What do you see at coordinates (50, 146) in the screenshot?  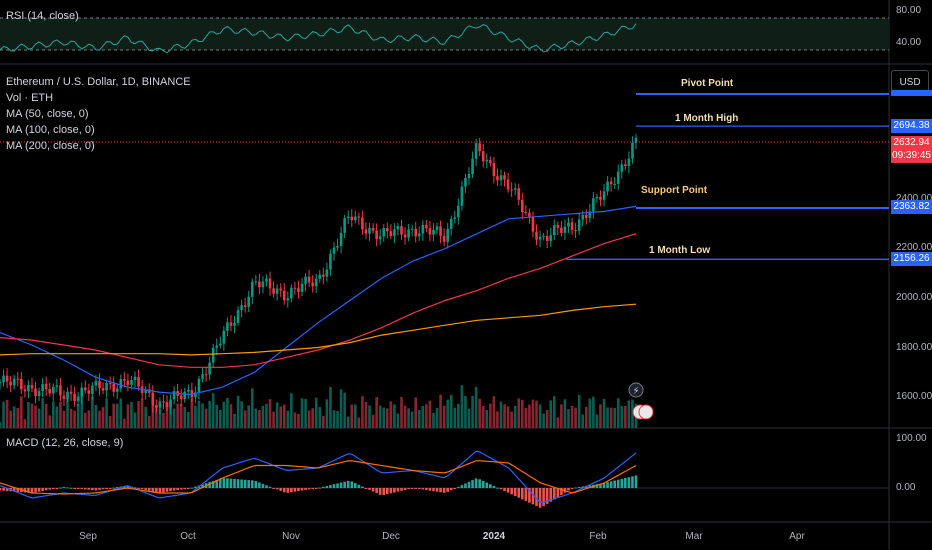 I see `indicator-ma200: MA (200, close, 0)` at bounding box center [50, 146].